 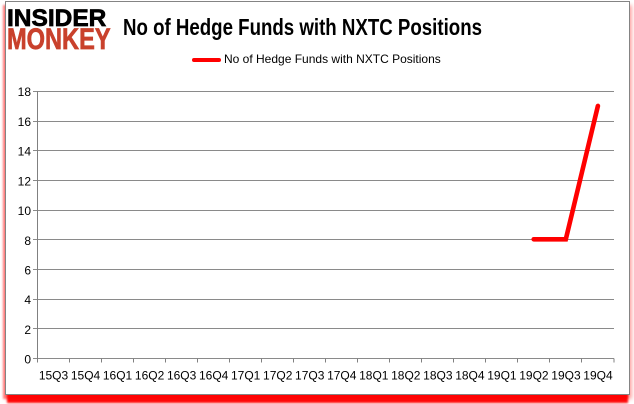 I want to click on svg-text: 16Q1, so click(x=118, y=376).